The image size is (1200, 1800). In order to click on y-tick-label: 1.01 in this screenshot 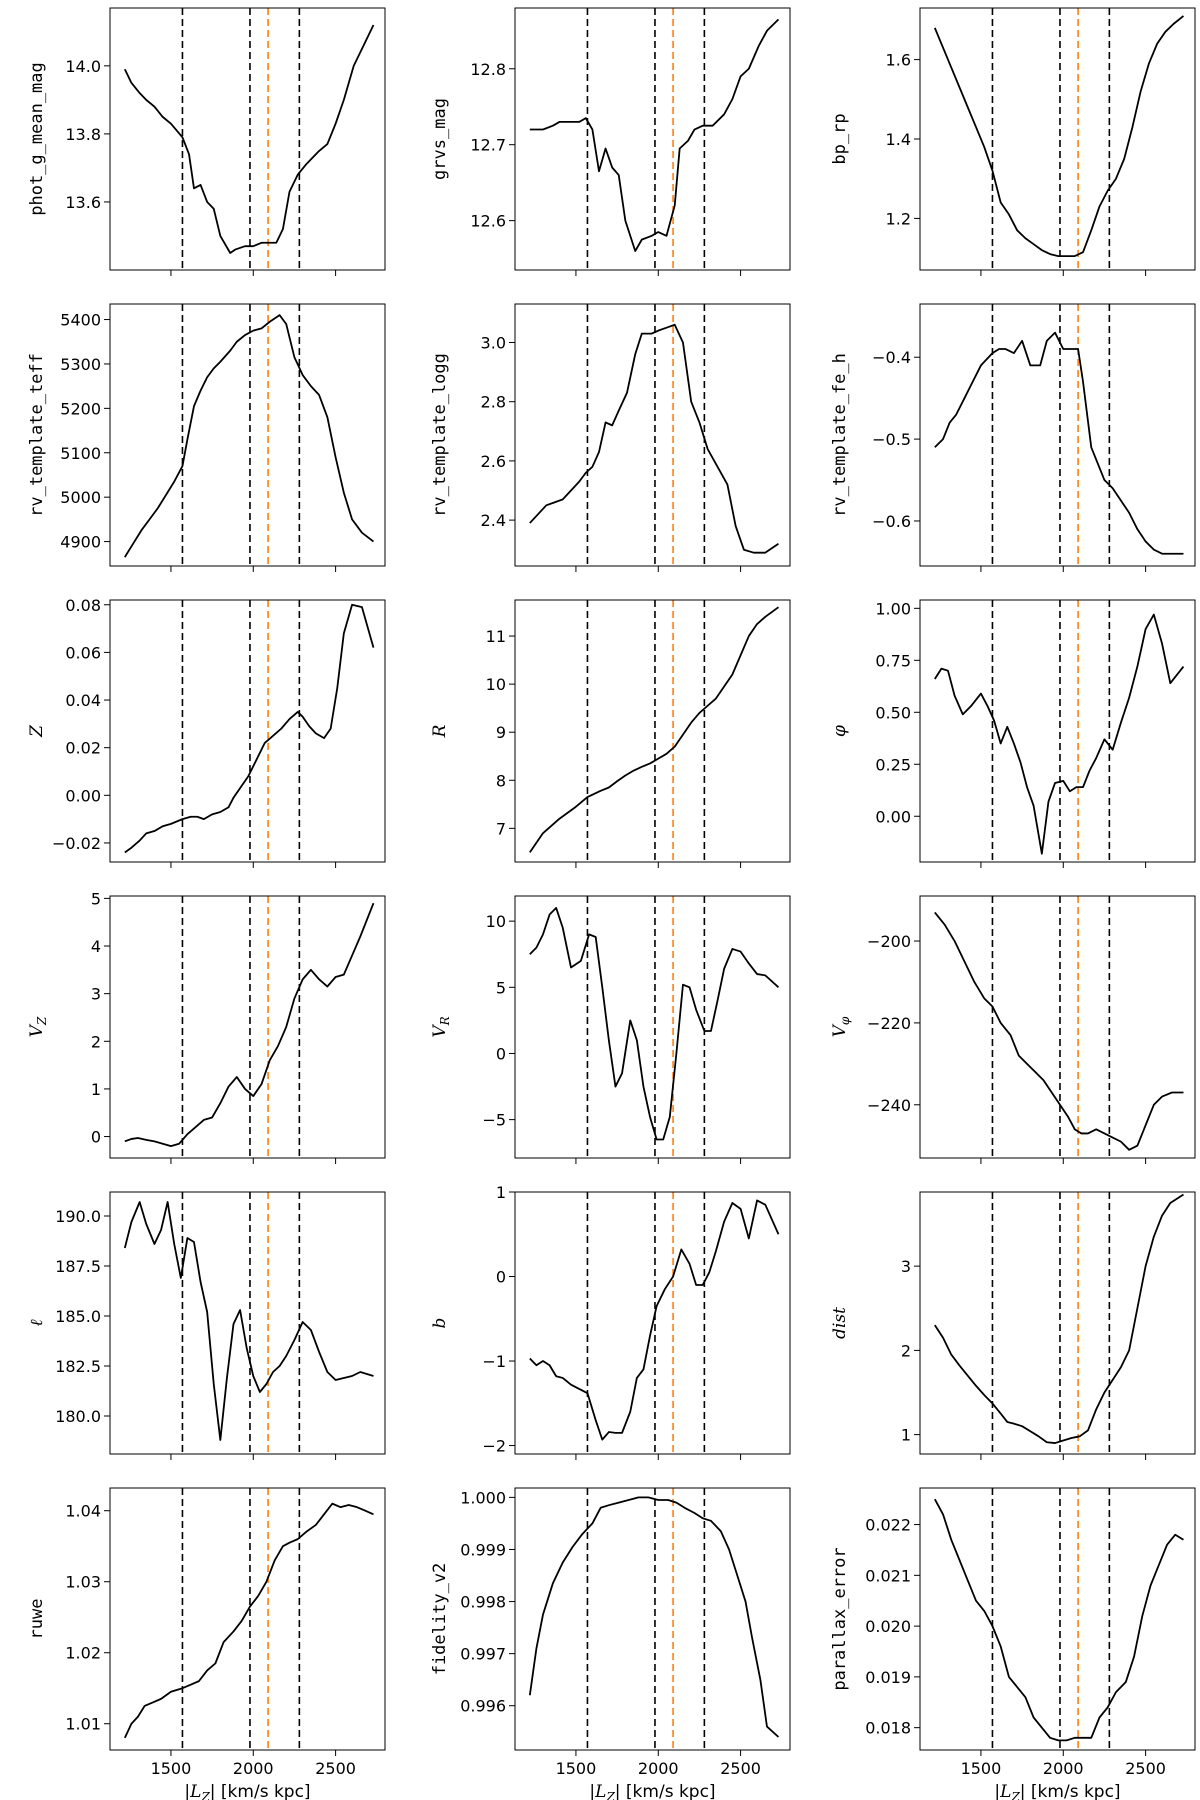, I will do `click(83, 1724)`.